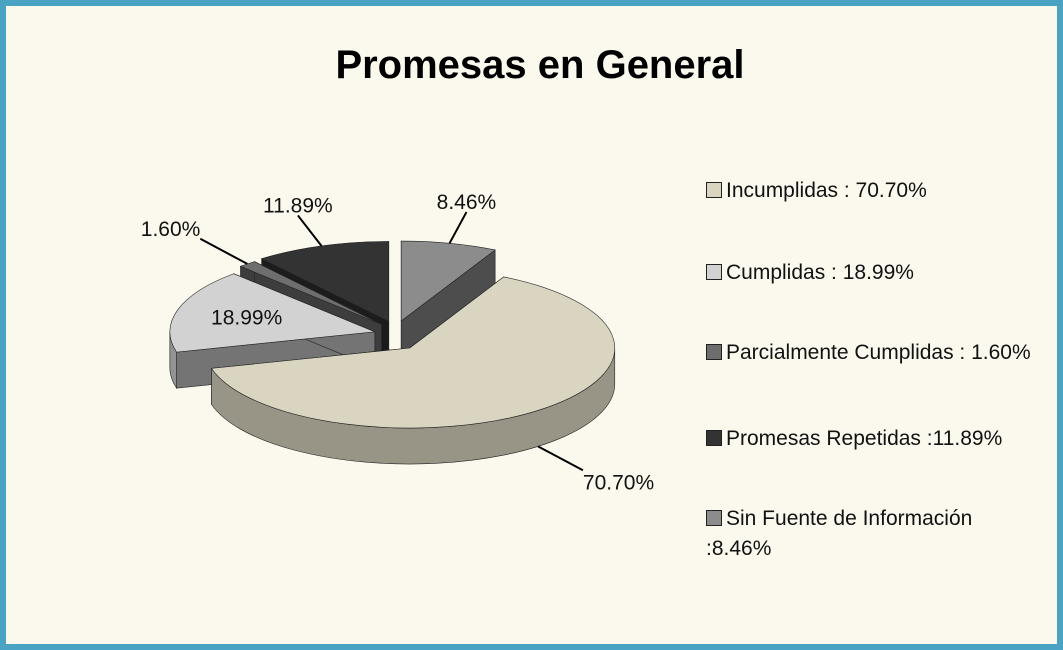  Describe the element at coordinates (618, 482) in the screenshot. I see `data-label: 70.70%` at that location.